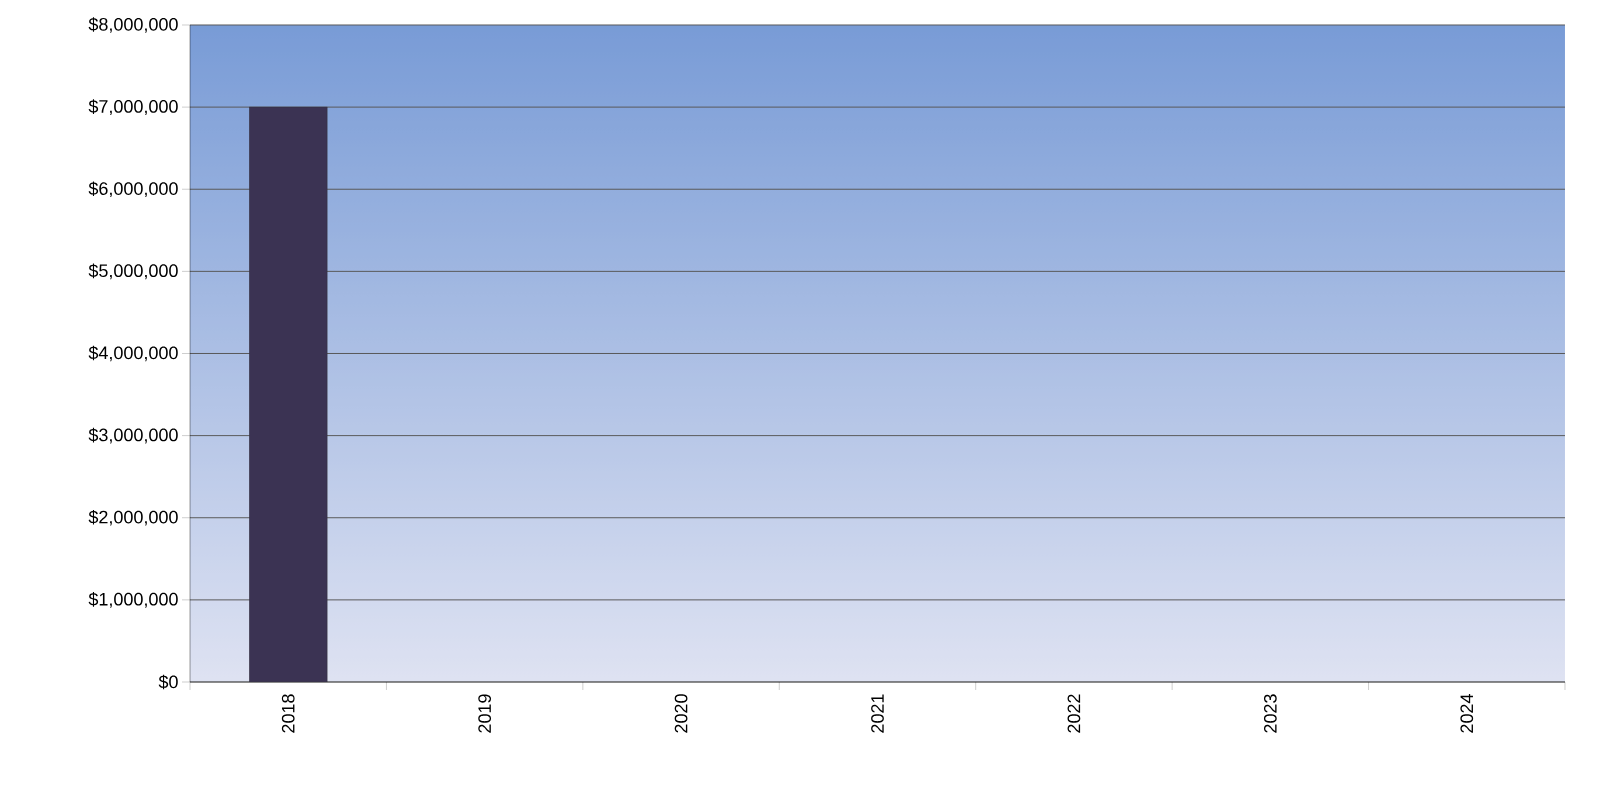  What do you see at coordinates (288, 713) in the screenshot?
I see `x-tick-label: 2018` at bounding box center [288, 713].